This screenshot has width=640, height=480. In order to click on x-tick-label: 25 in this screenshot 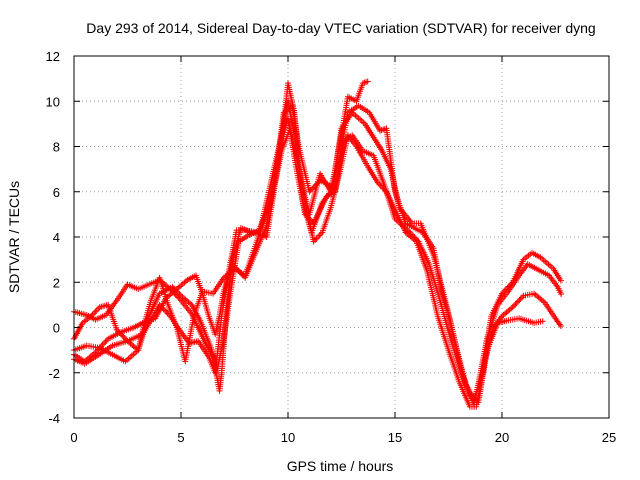, I will do `click(609, 437)`.